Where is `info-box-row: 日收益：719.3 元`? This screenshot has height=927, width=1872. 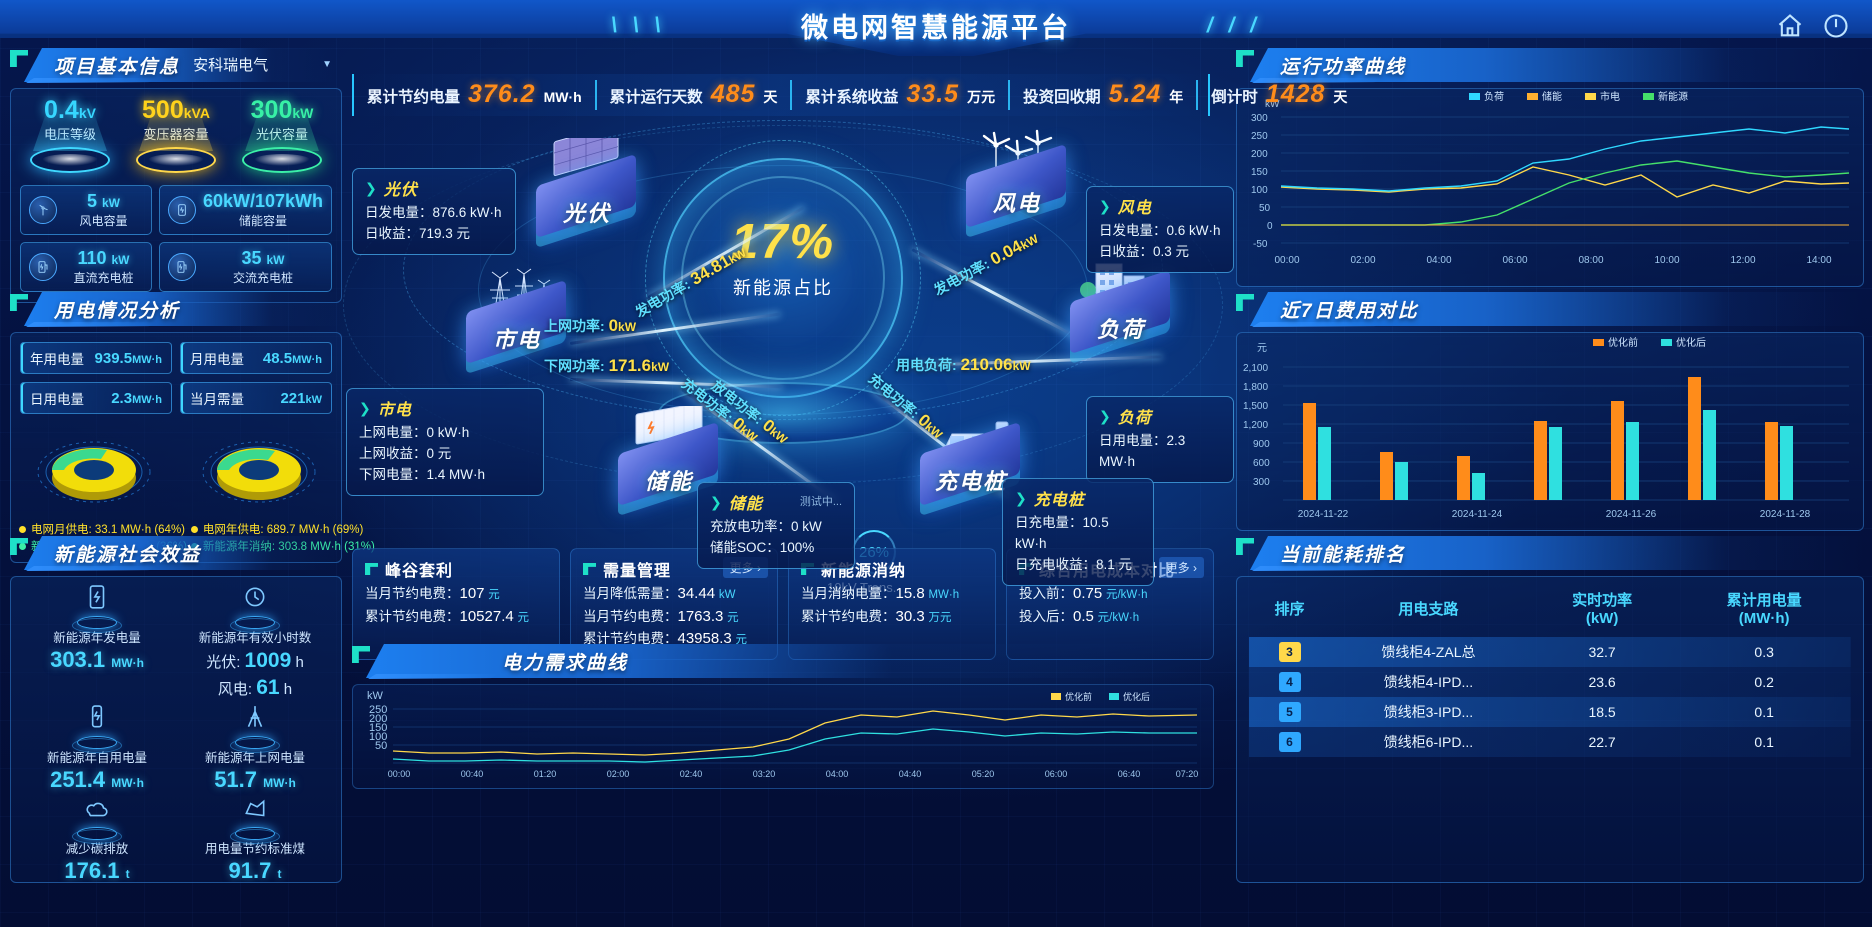 info-box-row: 日收益：719.3 元 is located at coordinates (418, 233).